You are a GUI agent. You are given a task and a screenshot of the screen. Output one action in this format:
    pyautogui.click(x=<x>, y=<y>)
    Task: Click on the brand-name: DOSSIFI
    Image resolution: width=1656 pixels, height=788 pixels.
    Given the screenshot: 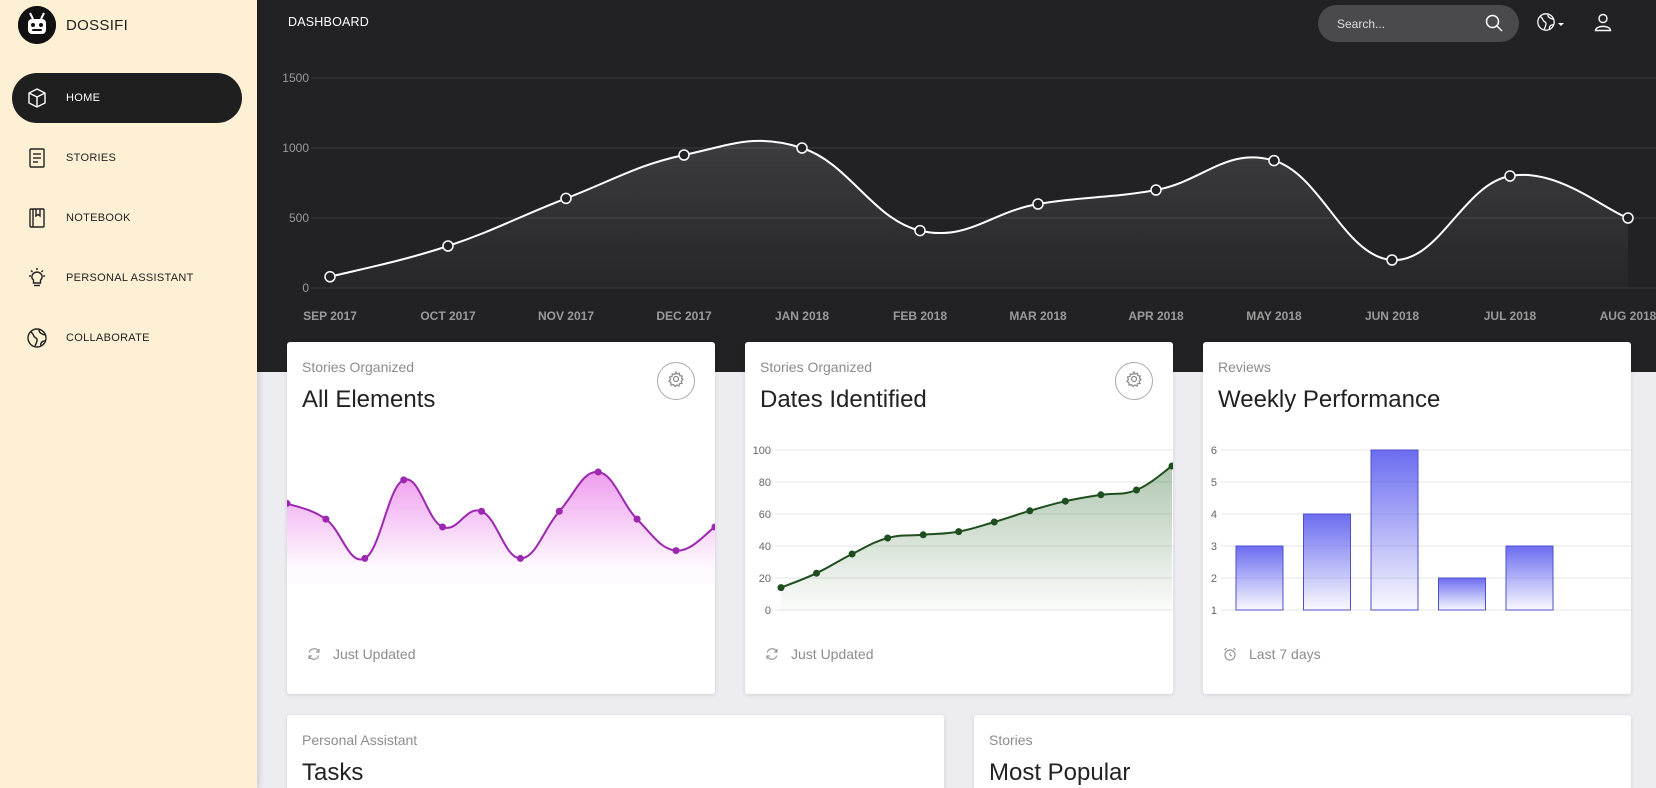 What is the action you would take?
    pyautogui.click(x=97, y=25)
    